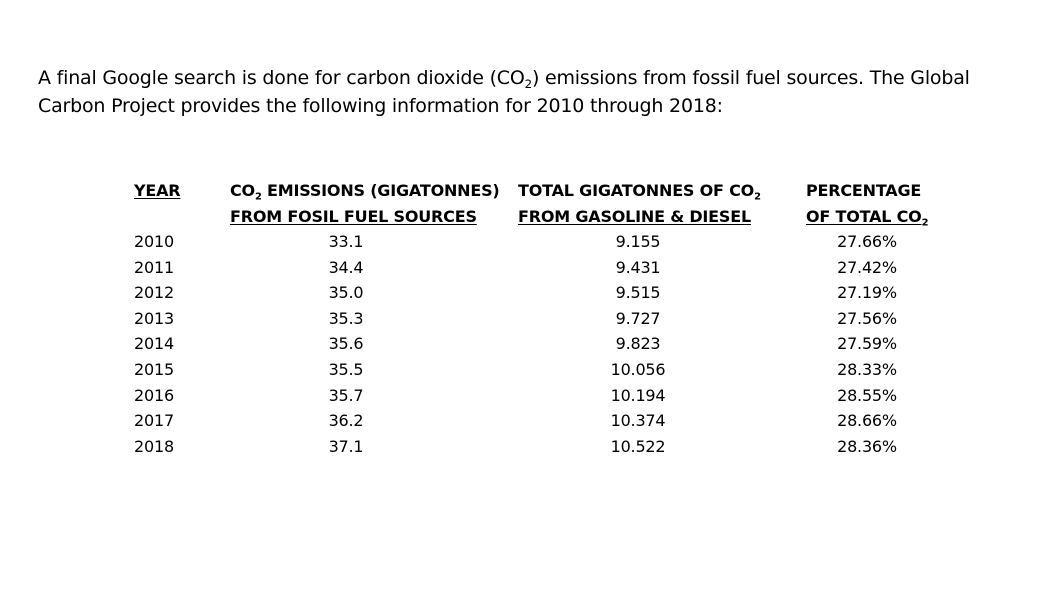 Image resolution: width=1058 pixels, height=595 pixels. Describe the element at coordinates (242, 190) in the screenshot. I see `header-text: CO` at that location.